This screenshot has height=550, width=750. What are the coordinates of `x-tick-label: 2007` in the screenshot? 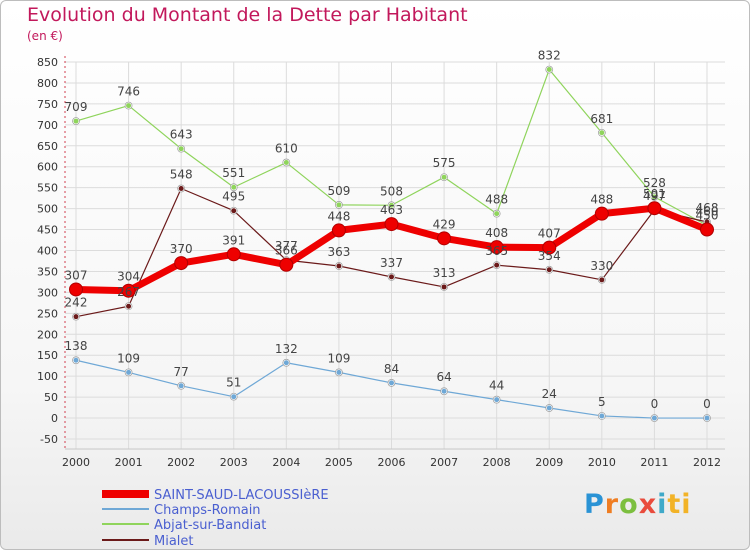 It's located at (444, 462).